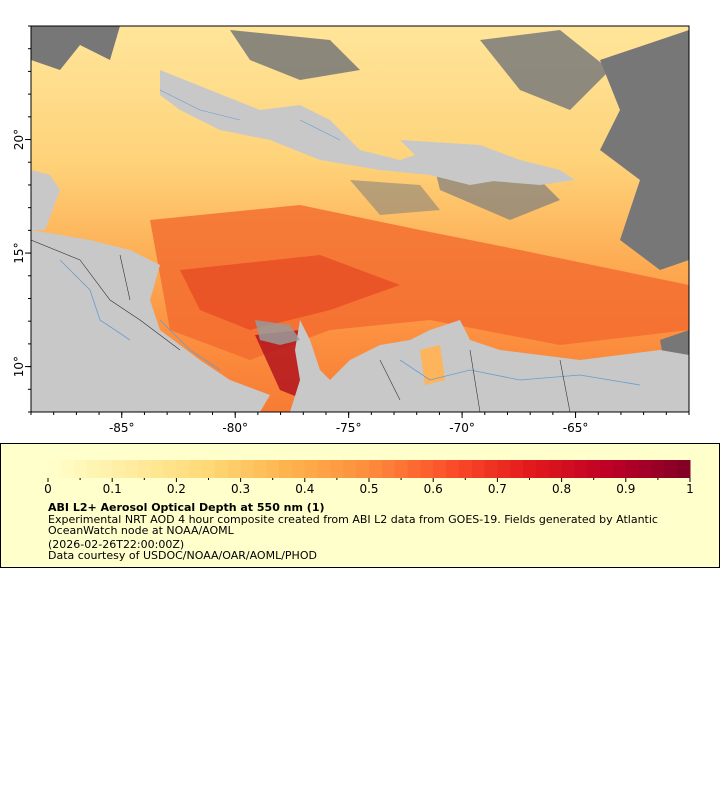  What do you see at coordinates (45, 200) in the screenshot?
I see `yucatan-landmass` at bounding box center [45, 200].